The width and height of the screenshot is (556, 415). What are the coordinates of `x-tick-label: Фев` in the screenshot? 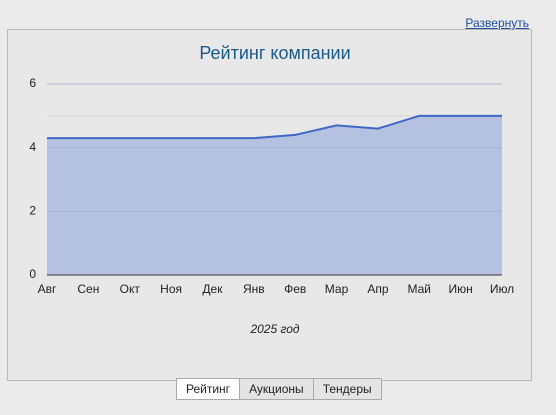 It's located at (295, 289).